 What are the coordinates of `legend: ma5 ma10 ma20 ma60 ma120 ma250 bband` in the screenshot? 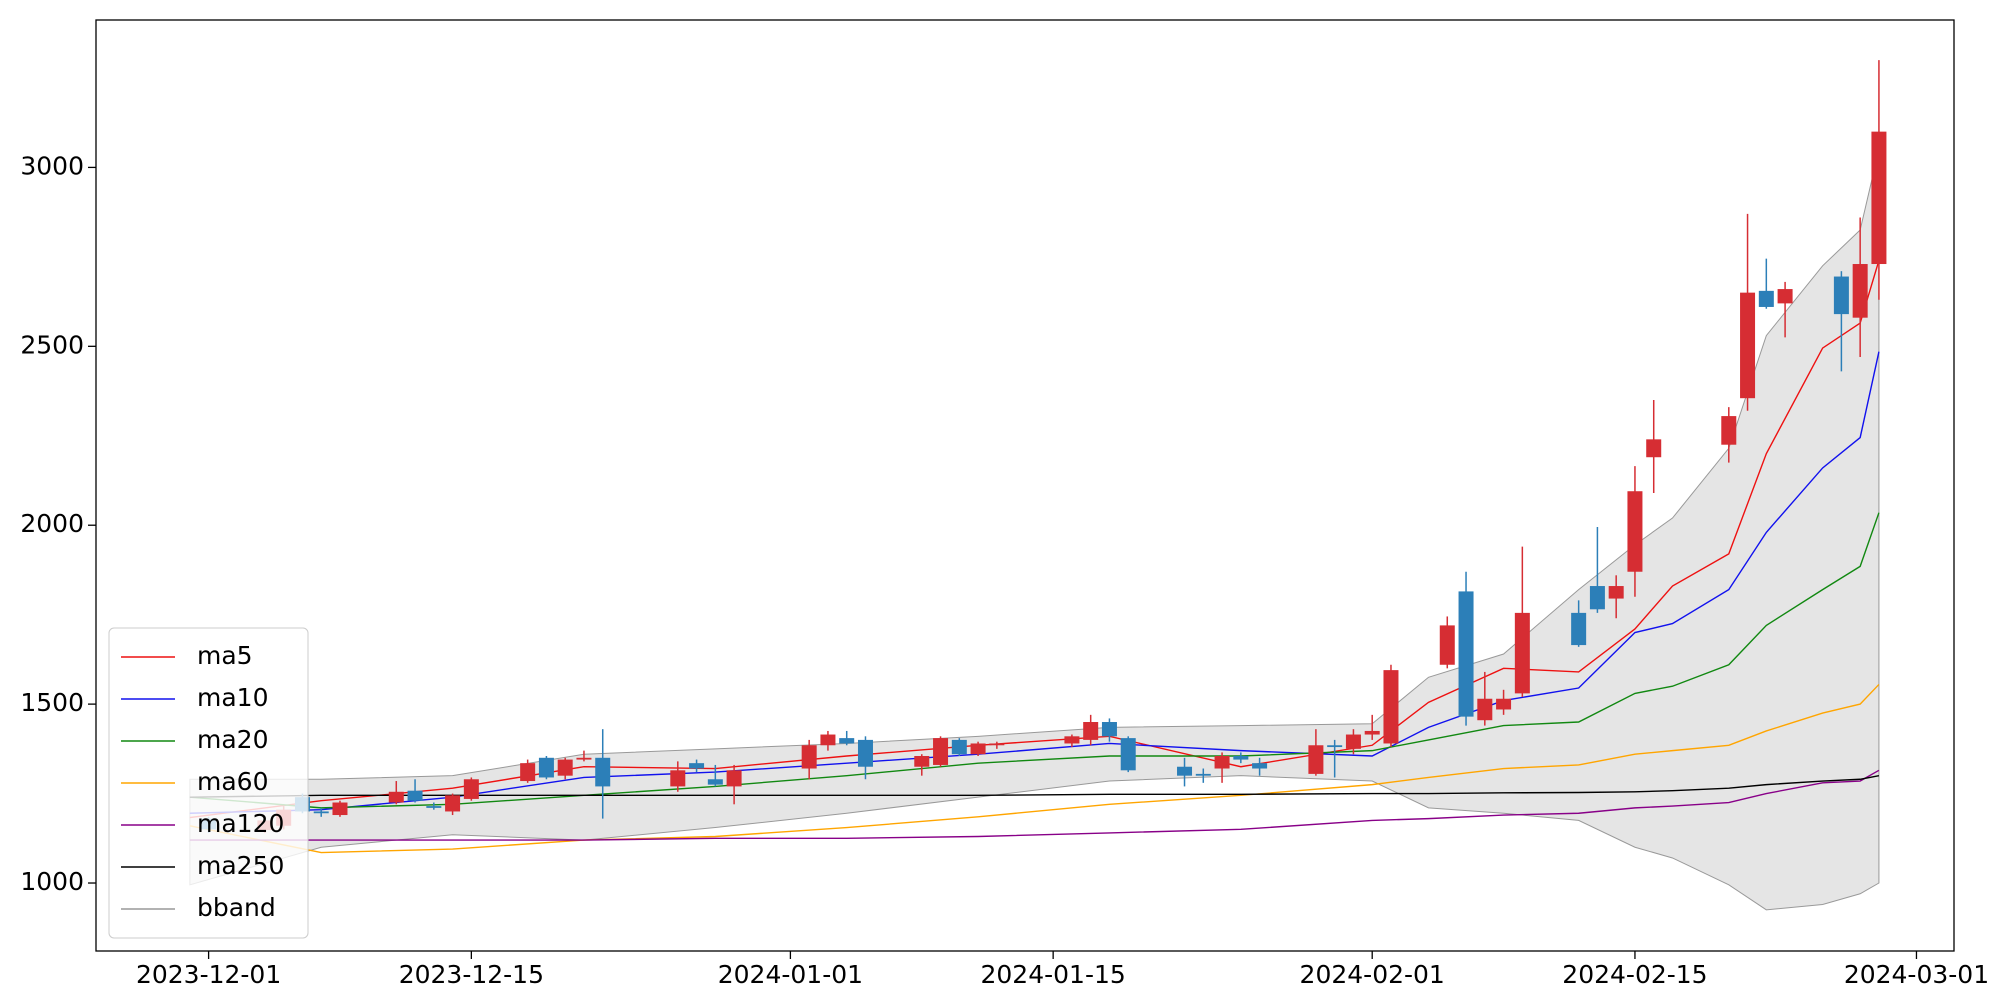 It's located at (208, 783).